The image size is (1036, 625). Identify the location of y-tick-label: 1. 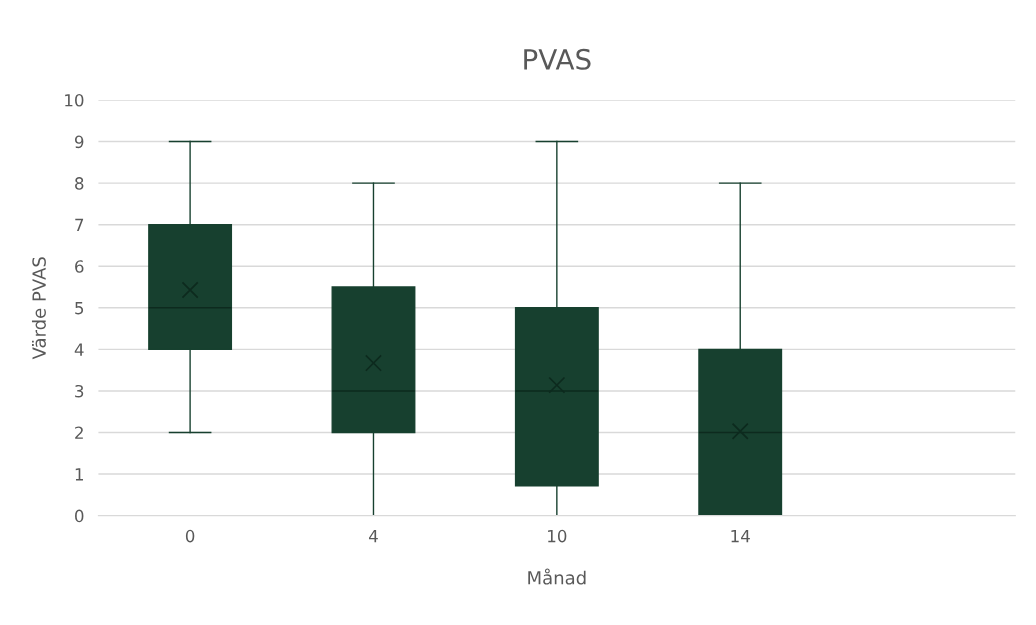
(79, 474).